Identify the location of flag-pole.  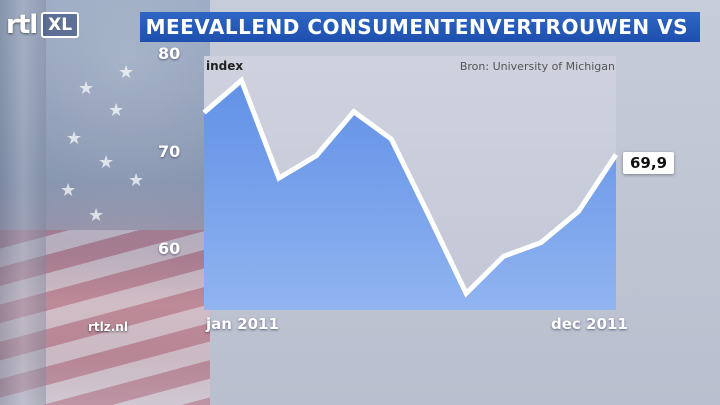
(23, 202).